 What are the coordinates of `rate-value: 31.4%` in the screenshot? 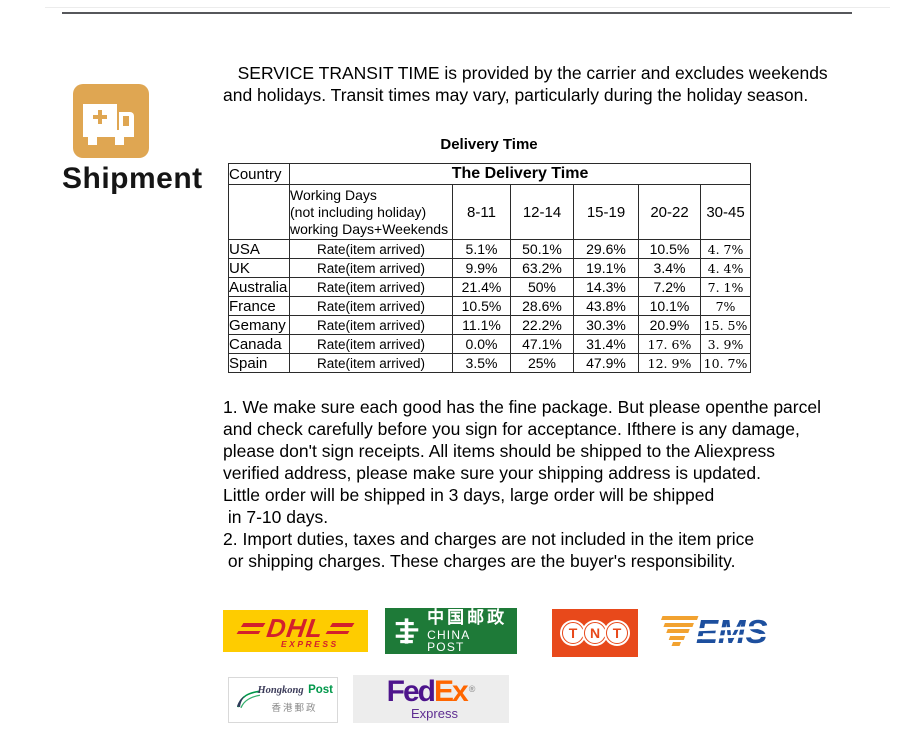 It's located at (606, 344).